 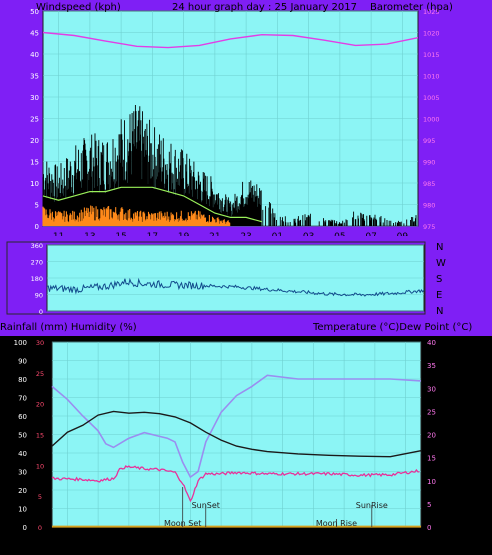 What do you see at coordinates (37, 206) in the screenshot?
I see `wind-tick-label: 5` at bounding box center [37, 206].